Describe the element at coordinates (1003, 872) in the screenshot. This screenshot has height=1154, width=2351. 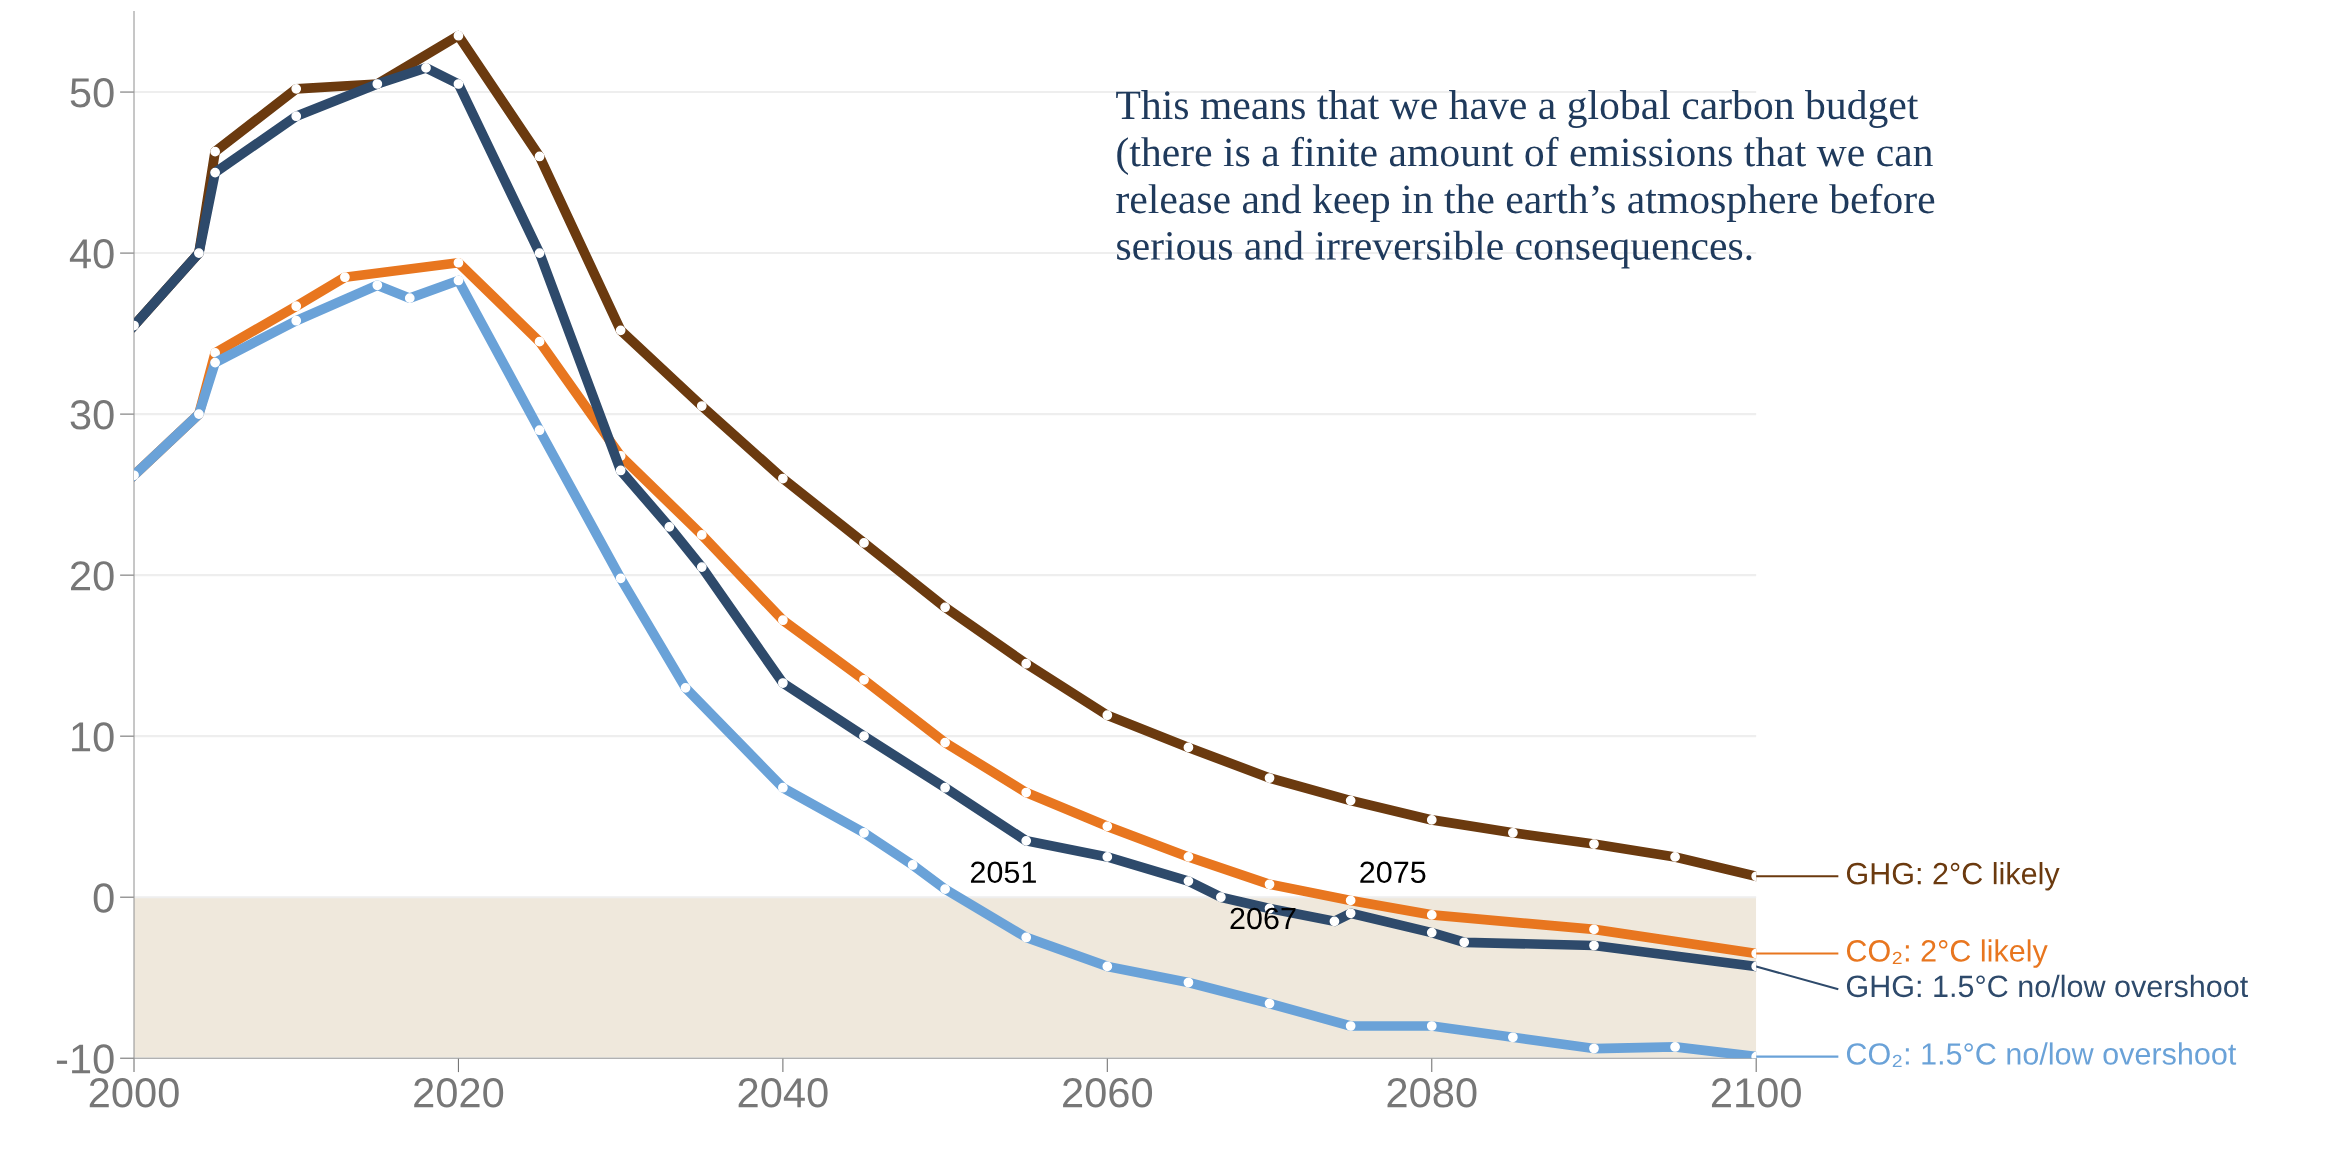
I see `annotation: 2051` at that location.